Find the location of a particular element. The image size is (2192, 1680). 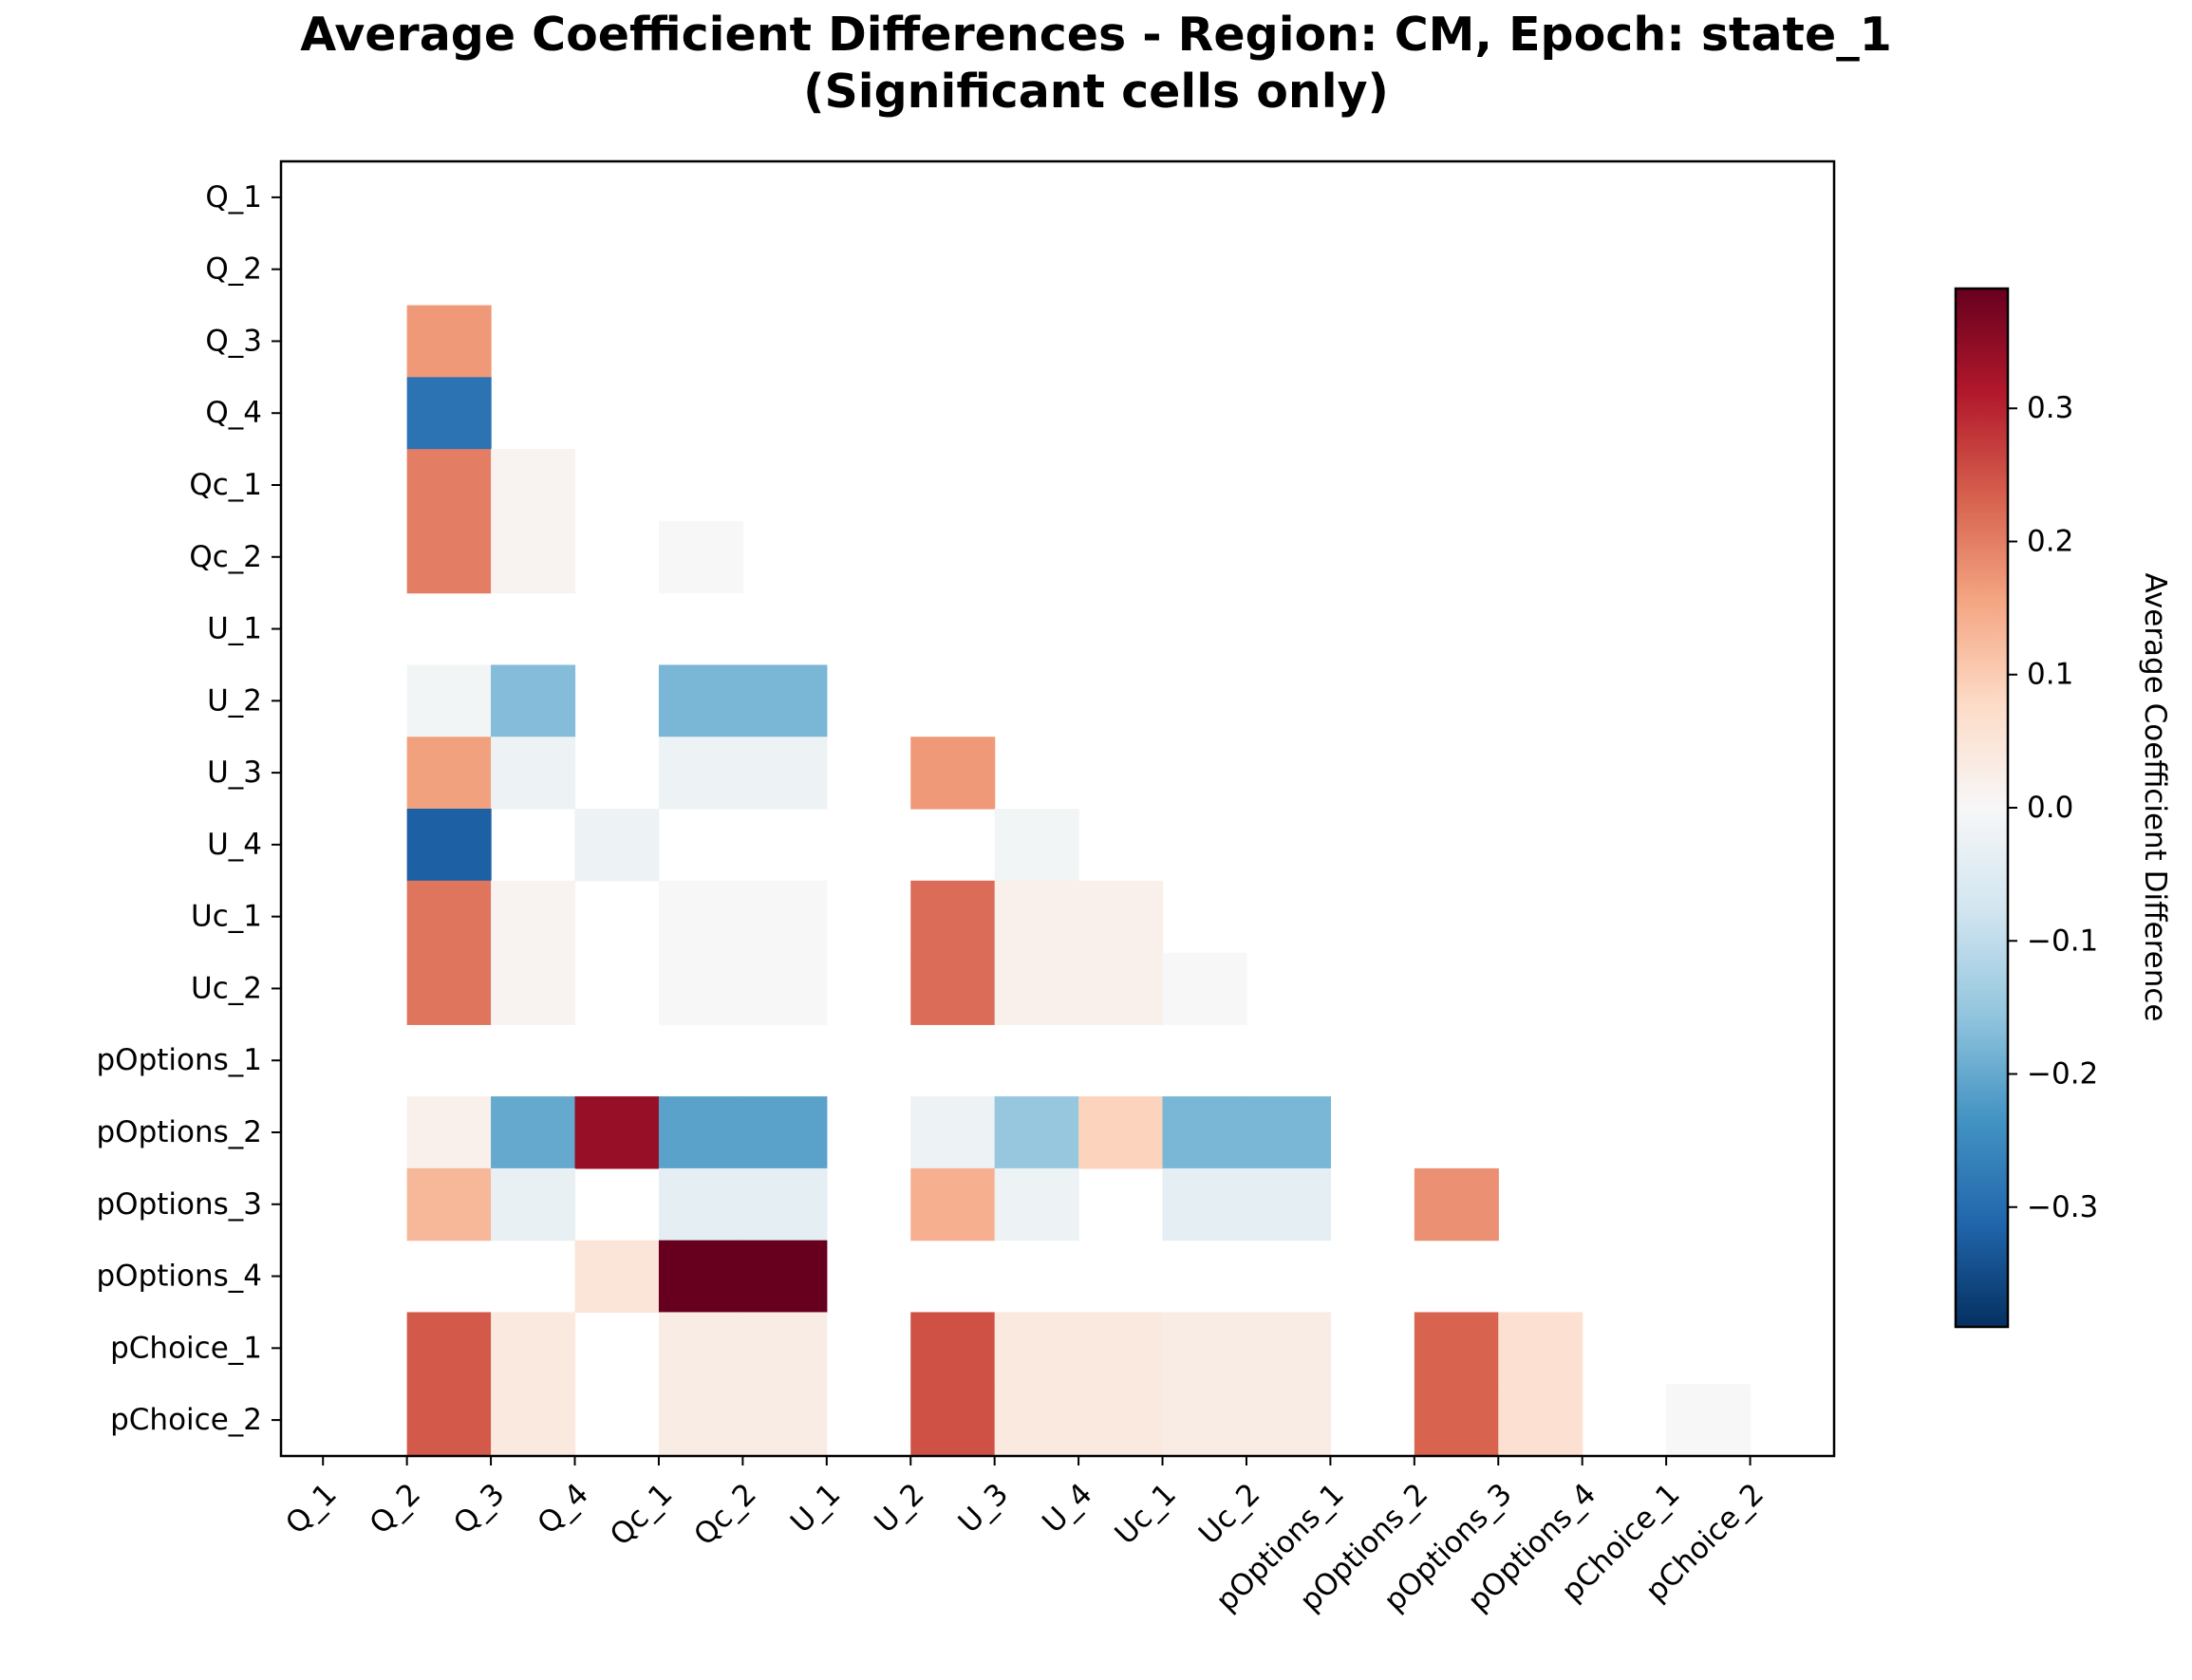

x-tick-label: U_2 is located at coordinates (899, 1508).